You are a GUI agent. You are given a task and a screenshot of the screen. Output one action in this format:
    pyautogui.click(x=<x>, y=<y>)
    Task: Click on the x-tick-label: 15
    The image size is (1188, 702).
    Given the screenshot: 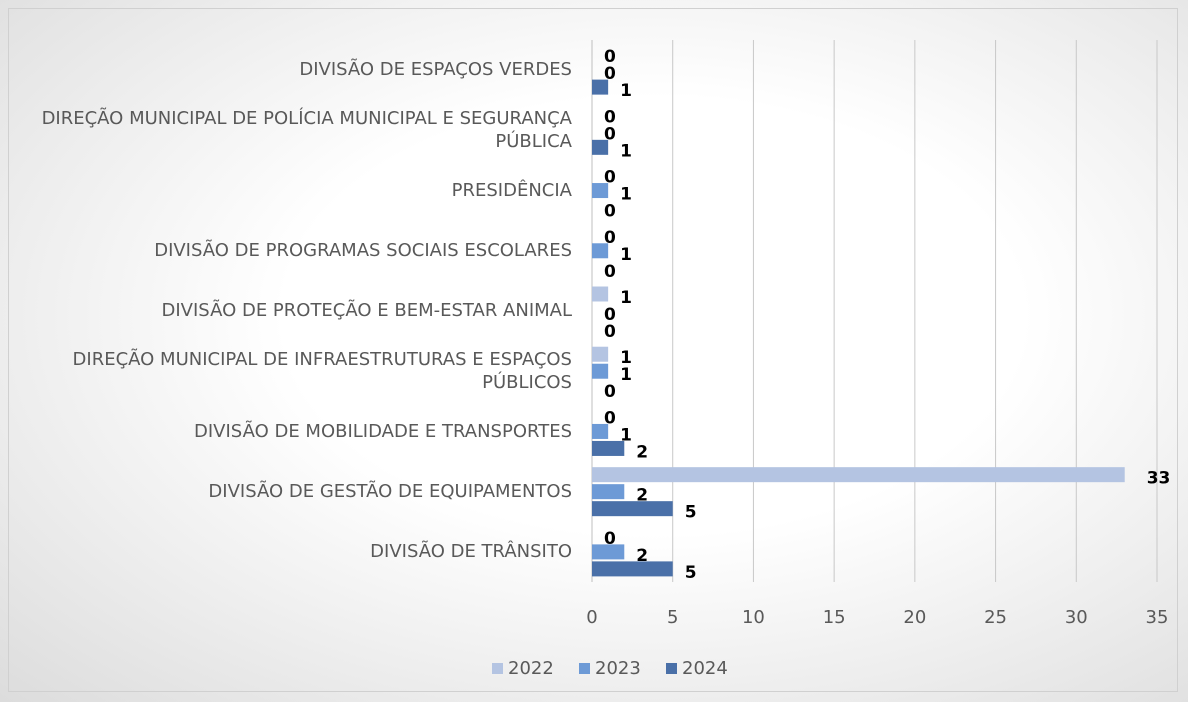 What is the action you would take?
    pyautogui.click(x=834, y=617)
    